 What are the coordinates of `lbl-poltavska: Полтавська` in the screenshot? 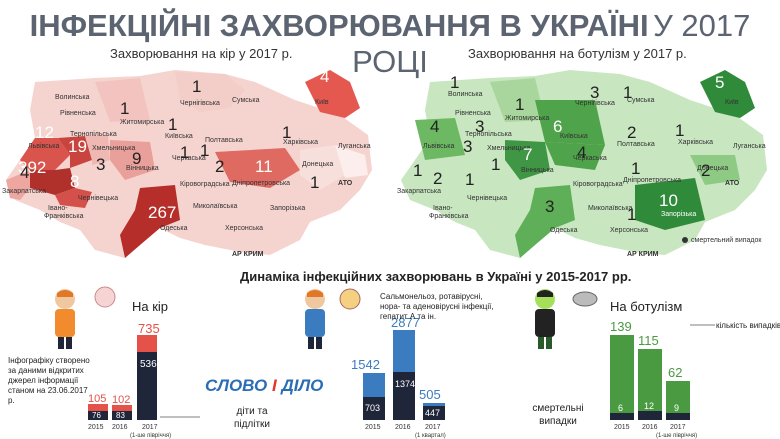 It's located at (224, 140).